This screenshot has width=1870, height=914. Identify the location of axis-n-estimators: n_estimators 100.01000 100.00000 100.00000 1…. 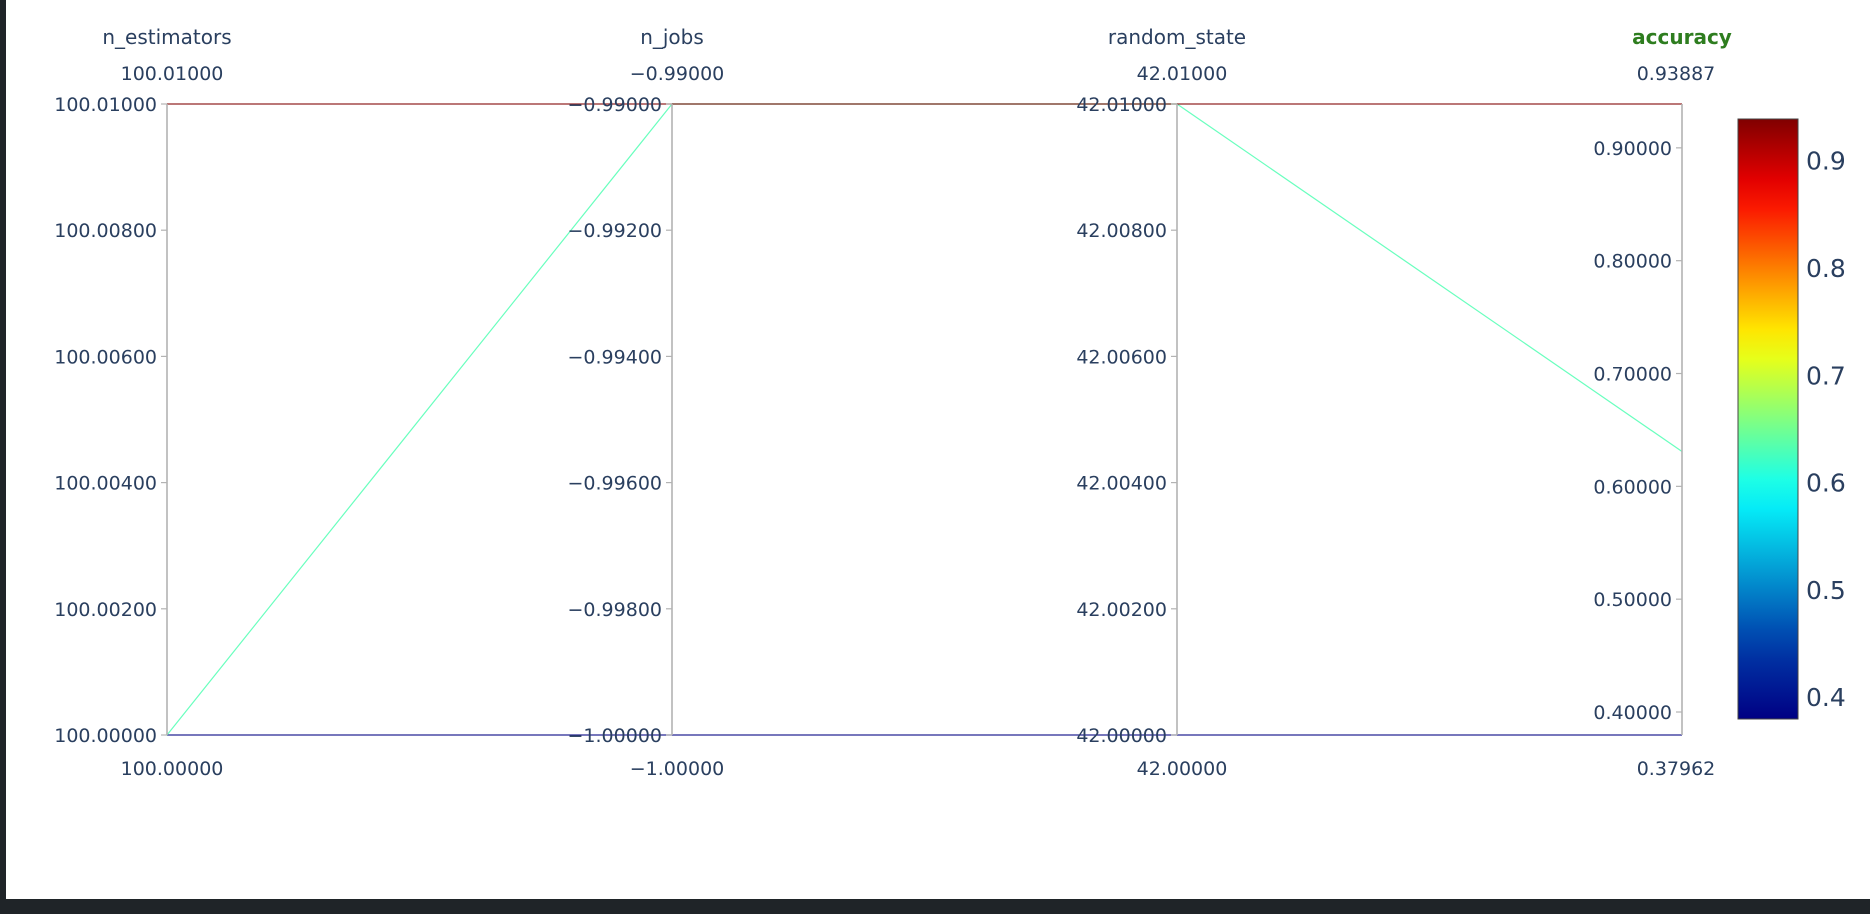
(142, 402).